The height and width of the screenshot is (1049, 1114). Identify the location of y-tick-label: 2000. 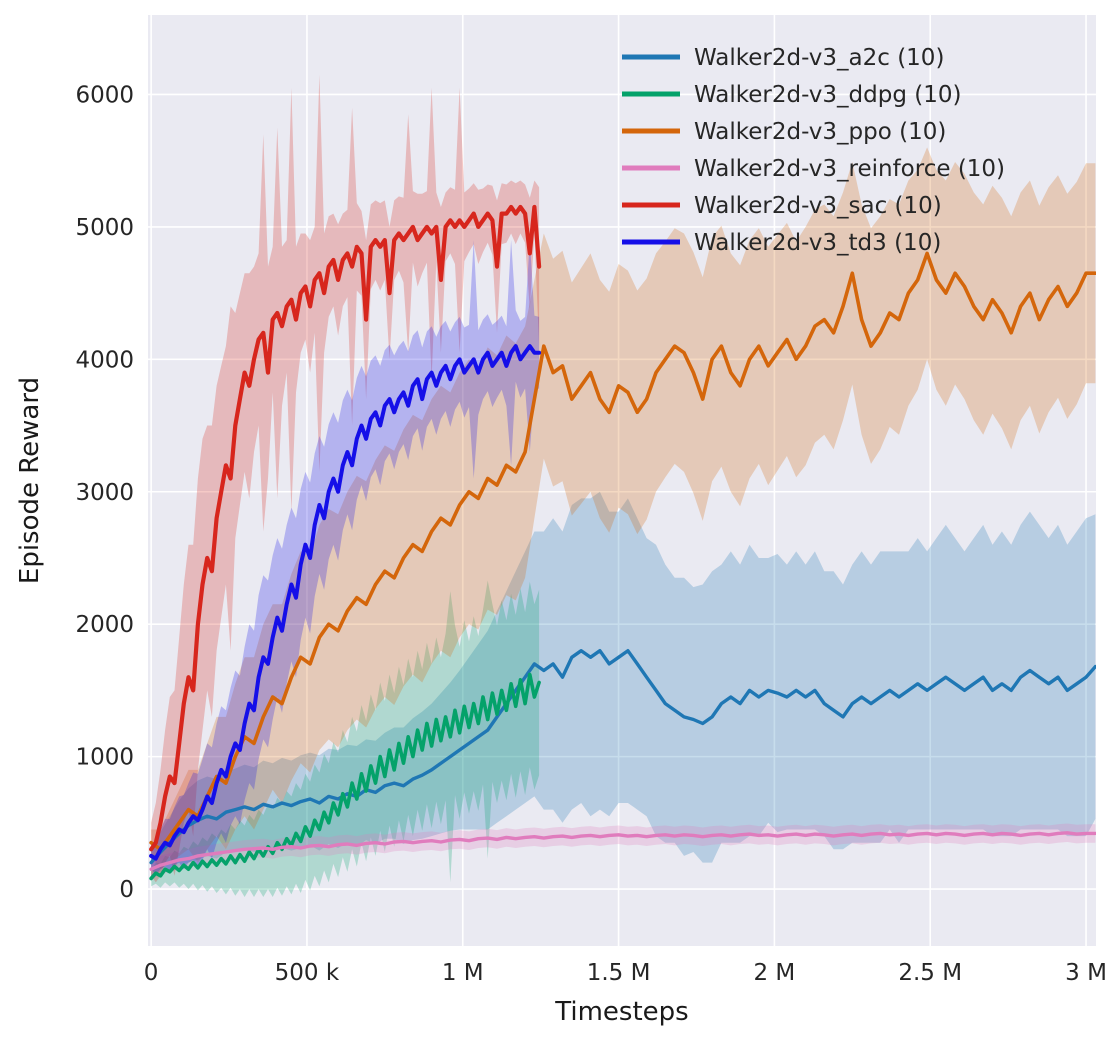
(104, 625).